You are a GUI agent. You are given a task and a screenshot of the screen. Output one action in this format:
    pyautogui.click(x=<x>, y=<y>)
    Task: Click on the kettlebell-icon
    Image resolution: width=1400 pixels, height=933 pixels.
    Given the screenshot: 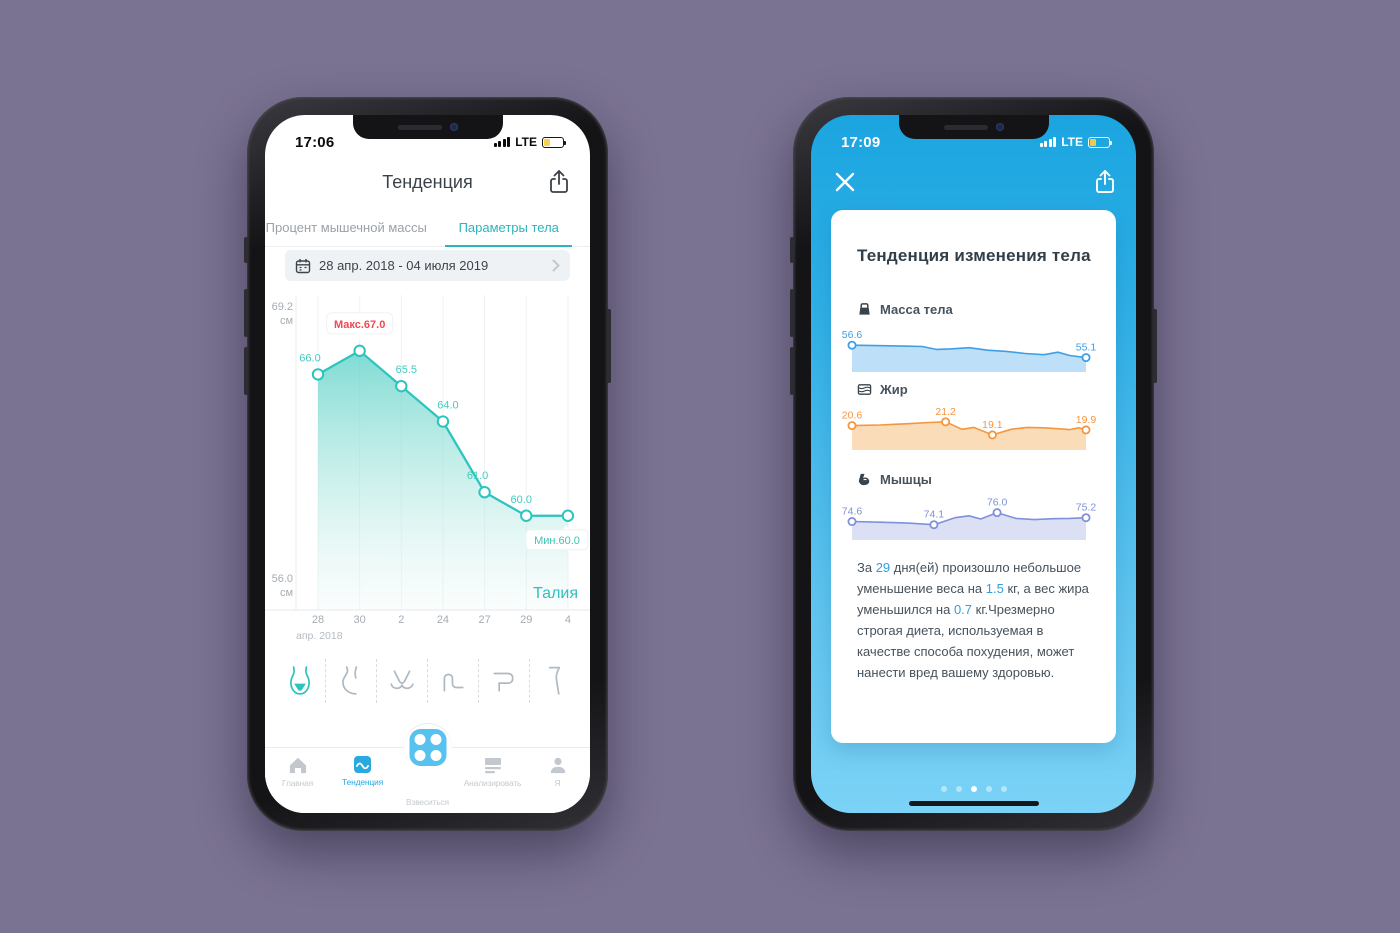 What is the action you would take?
    pyautogui.click(x=864, y=309)
    